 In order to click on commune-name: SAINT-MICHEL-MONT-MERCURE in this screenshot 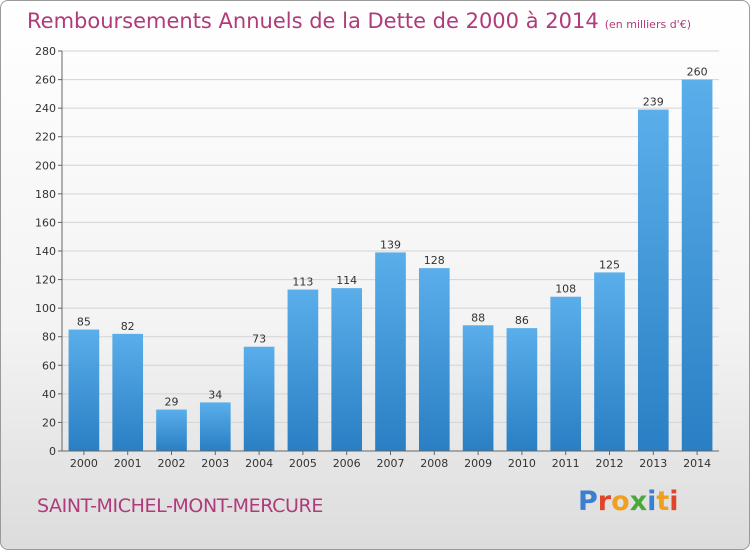, I will do `click(180, 506)`.